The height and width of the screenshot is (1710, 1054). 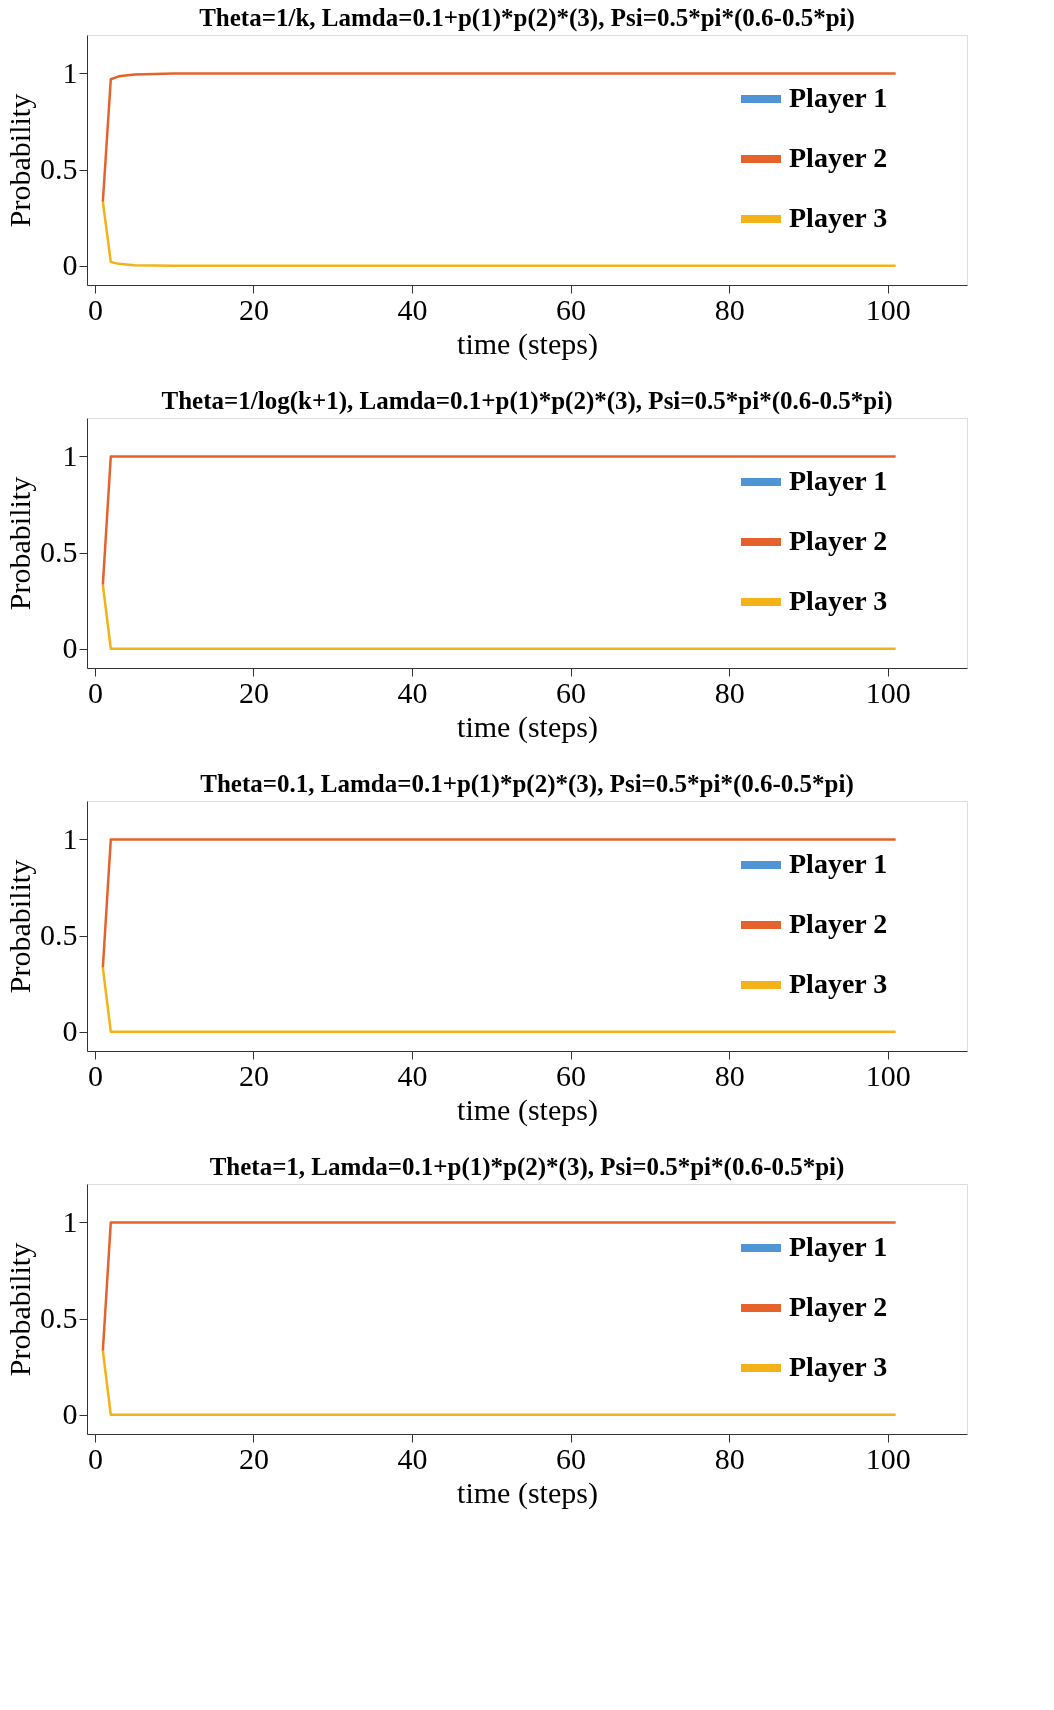 I want to click on chart-title: Theta=1, Lamda=0.1+p(1)*p(2)*(3), Psi=0.5*pi*(0.6-0.5*pi), so click(x=527, y=1167).